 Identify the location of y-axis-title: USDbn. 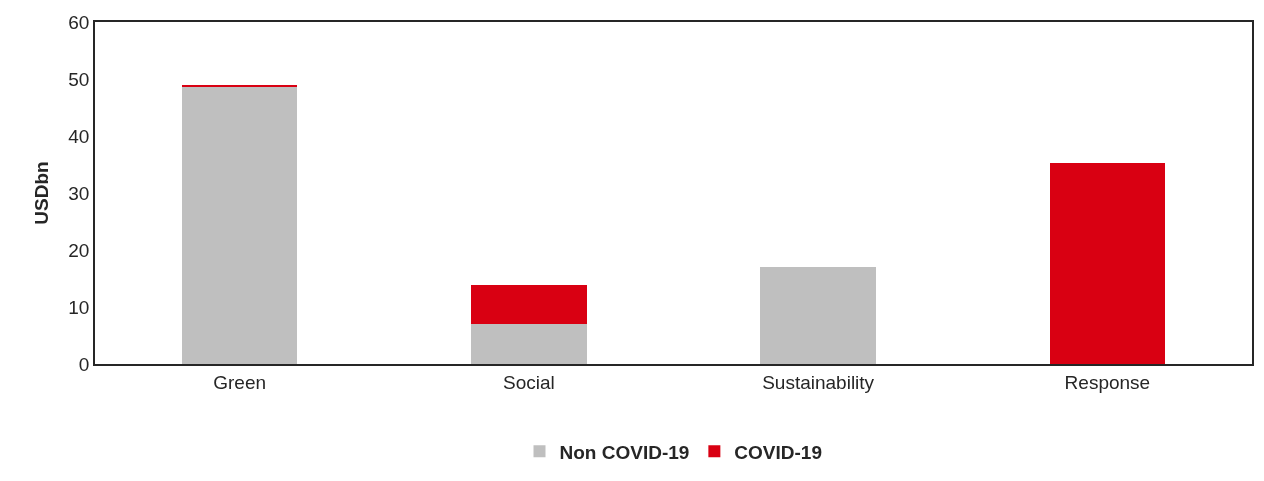
(41, 193).